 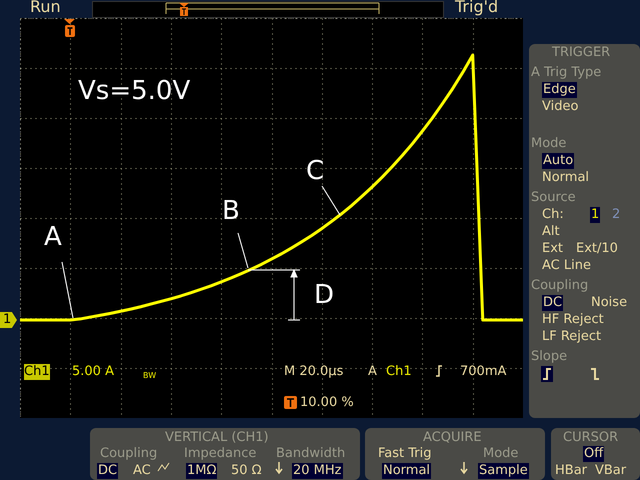 I want to click on text: 50 Ω, so click(x=246, y=471).